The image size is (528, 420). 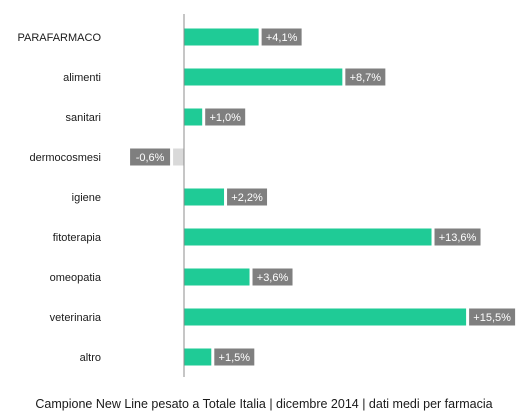 I want to click on value-label-box-igiene, so click(x=247, y=197).